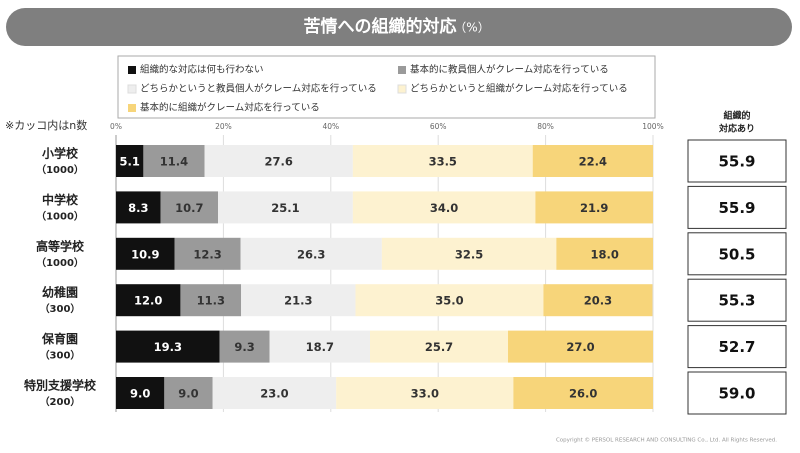  I want to click on value-label: 25.7, so click(439, 347).